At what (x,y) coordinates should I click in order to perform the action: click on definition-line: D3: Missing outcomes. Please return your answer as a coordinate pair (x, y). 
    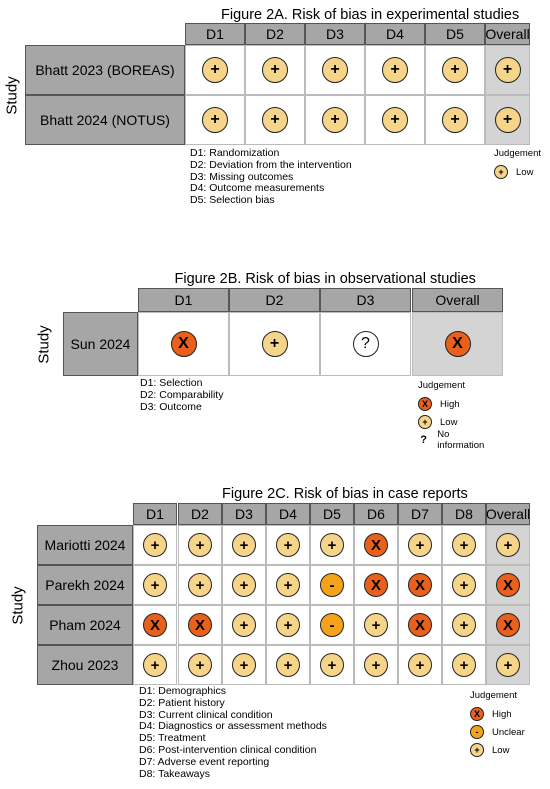
    Looking at the image, I should click on (242, 176).